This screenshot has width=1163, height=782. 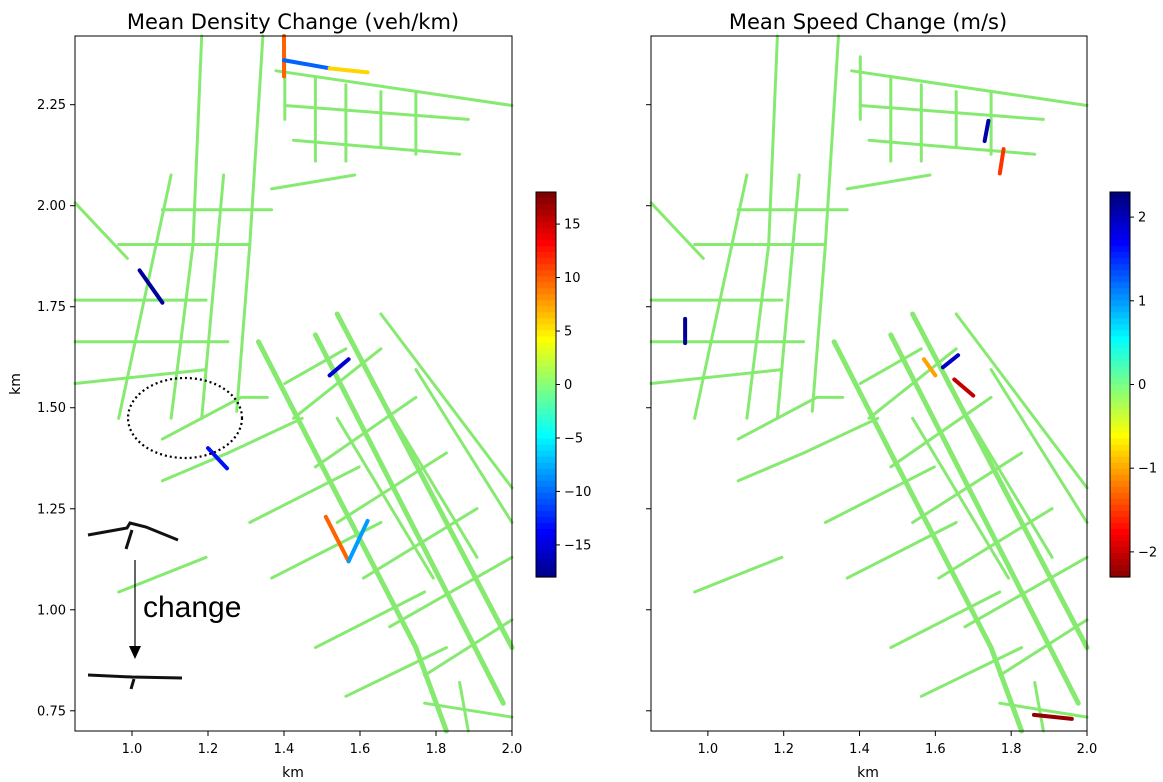 What do you see at coordinates (16, 384) in the screenshot?
I see `density-ylabel: km` at bounding box center [16, 384].